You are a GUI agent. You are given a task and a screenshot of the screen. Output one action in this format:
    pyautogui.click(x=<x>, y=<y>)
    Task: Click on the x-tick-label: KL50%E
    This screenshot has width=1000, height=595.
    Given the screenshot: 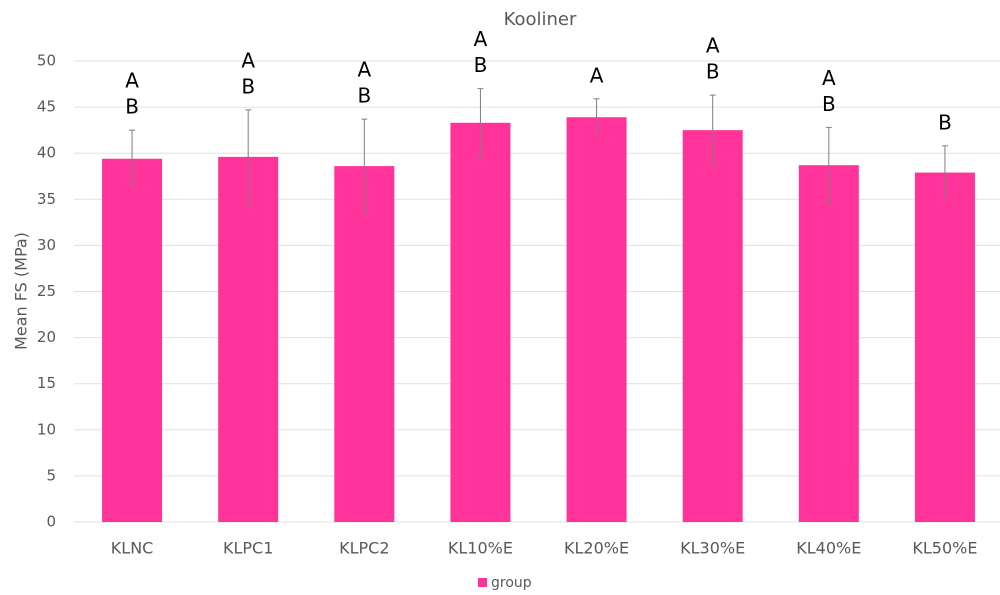 What is the action you would take?
    pyautogui.click(x=944, y=548)
    